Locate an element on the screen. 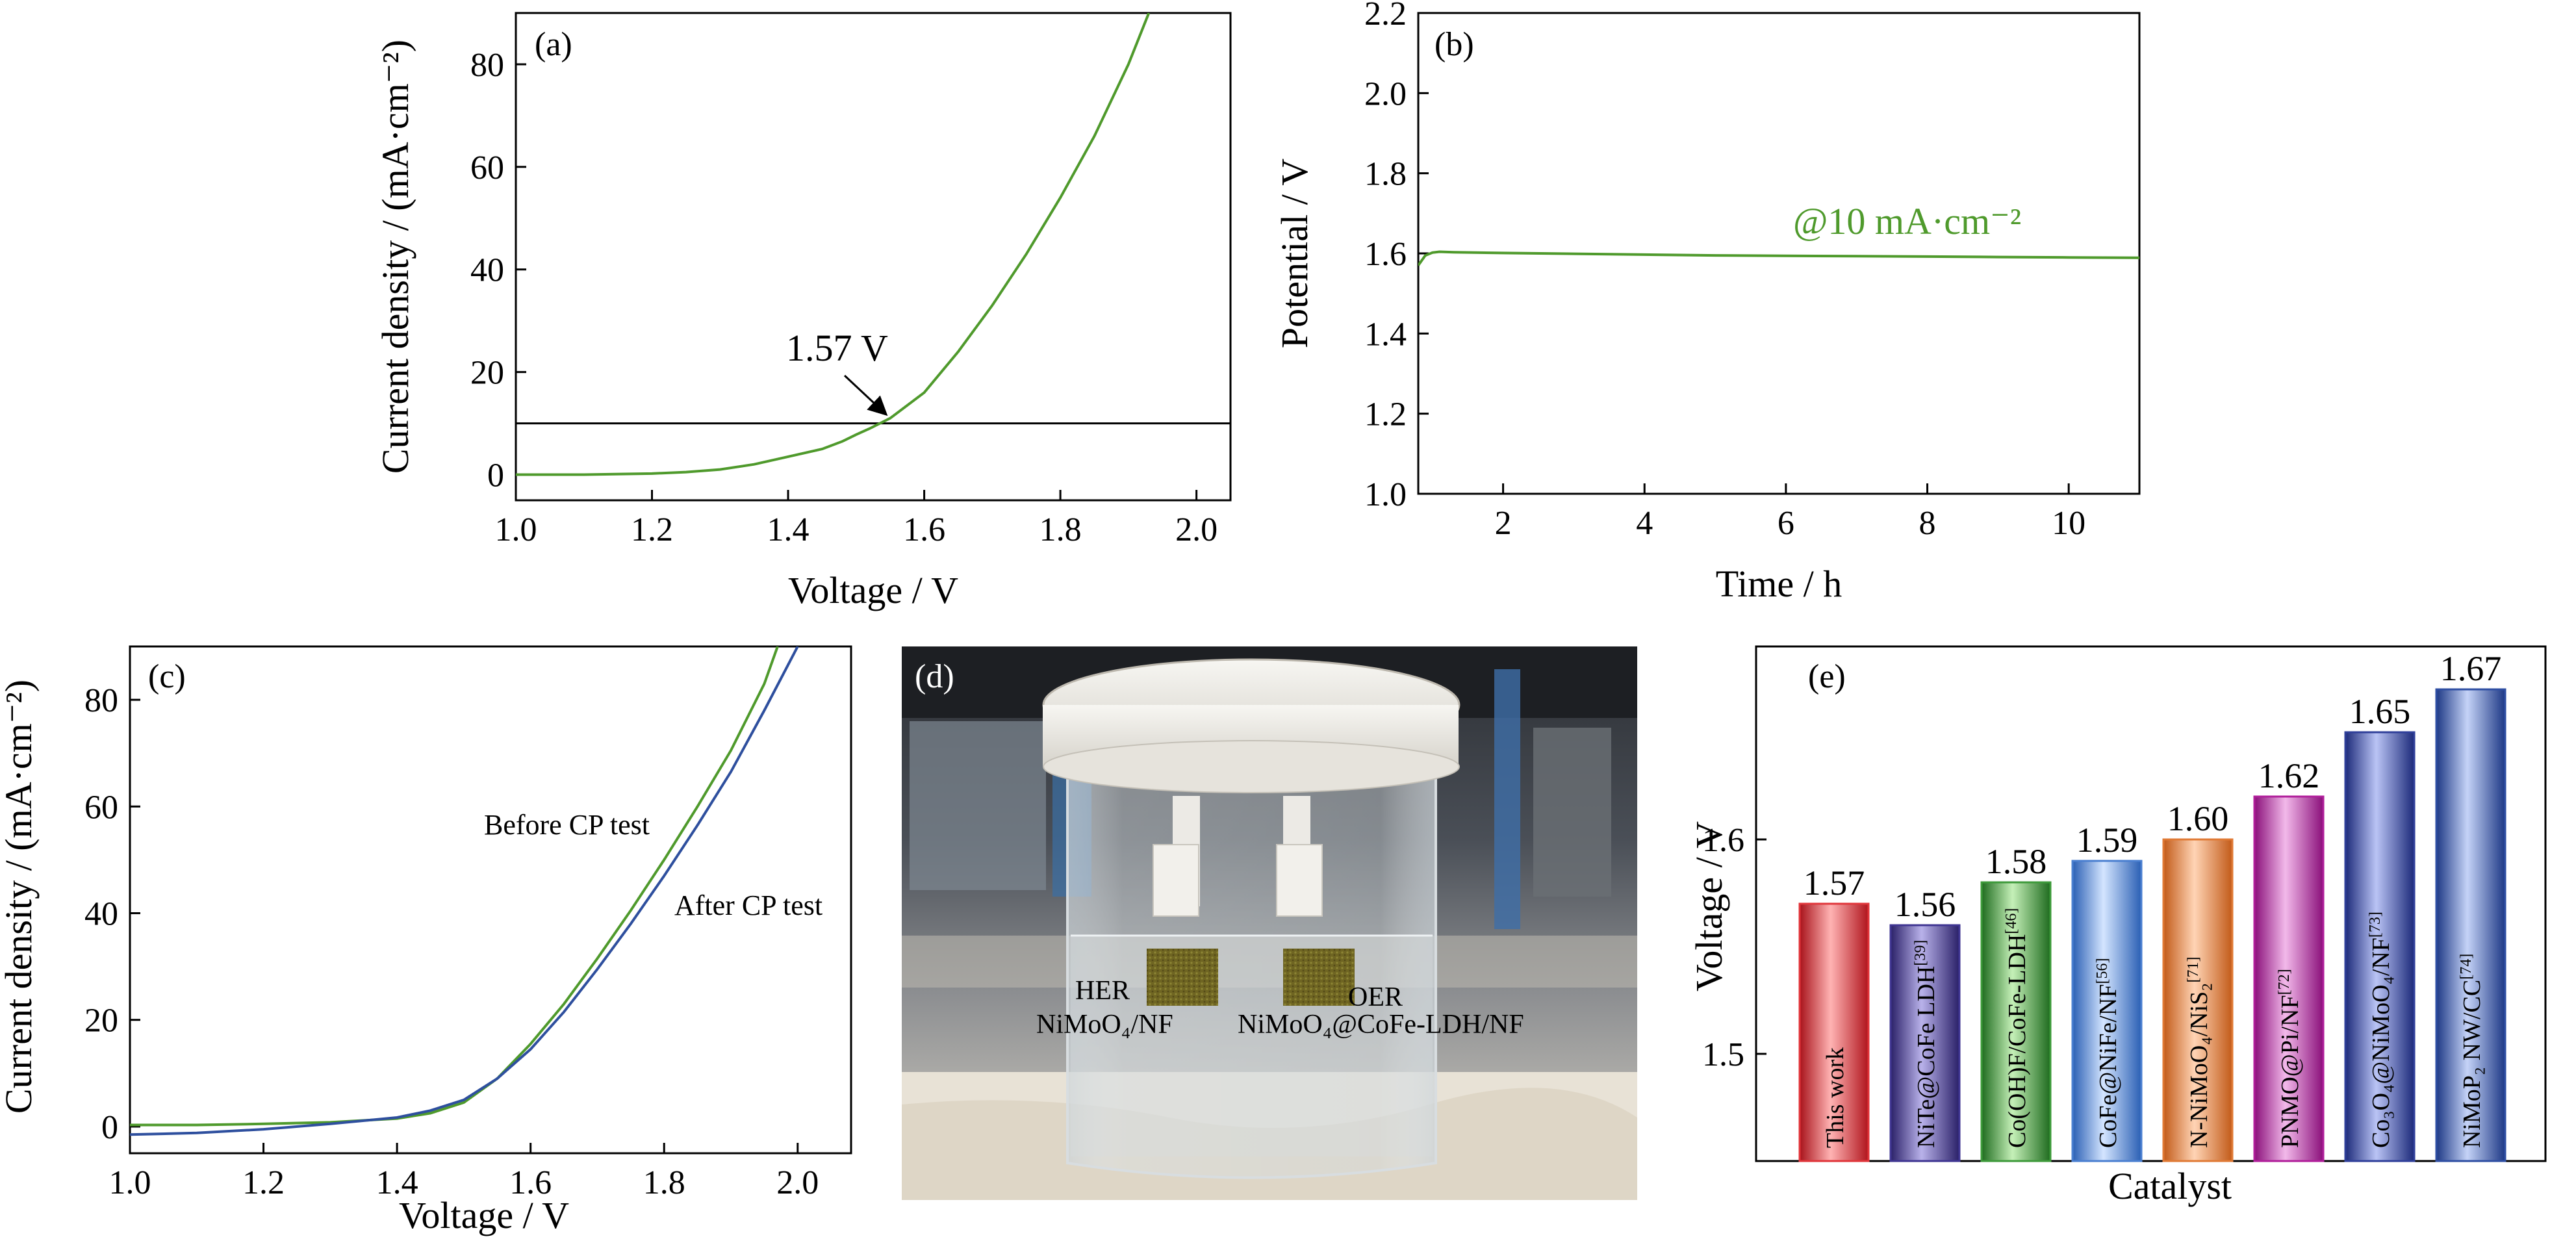 This screenshot has height=1239, width=2576. panel-e-label: (e) is located at coordinates (1827, 676).